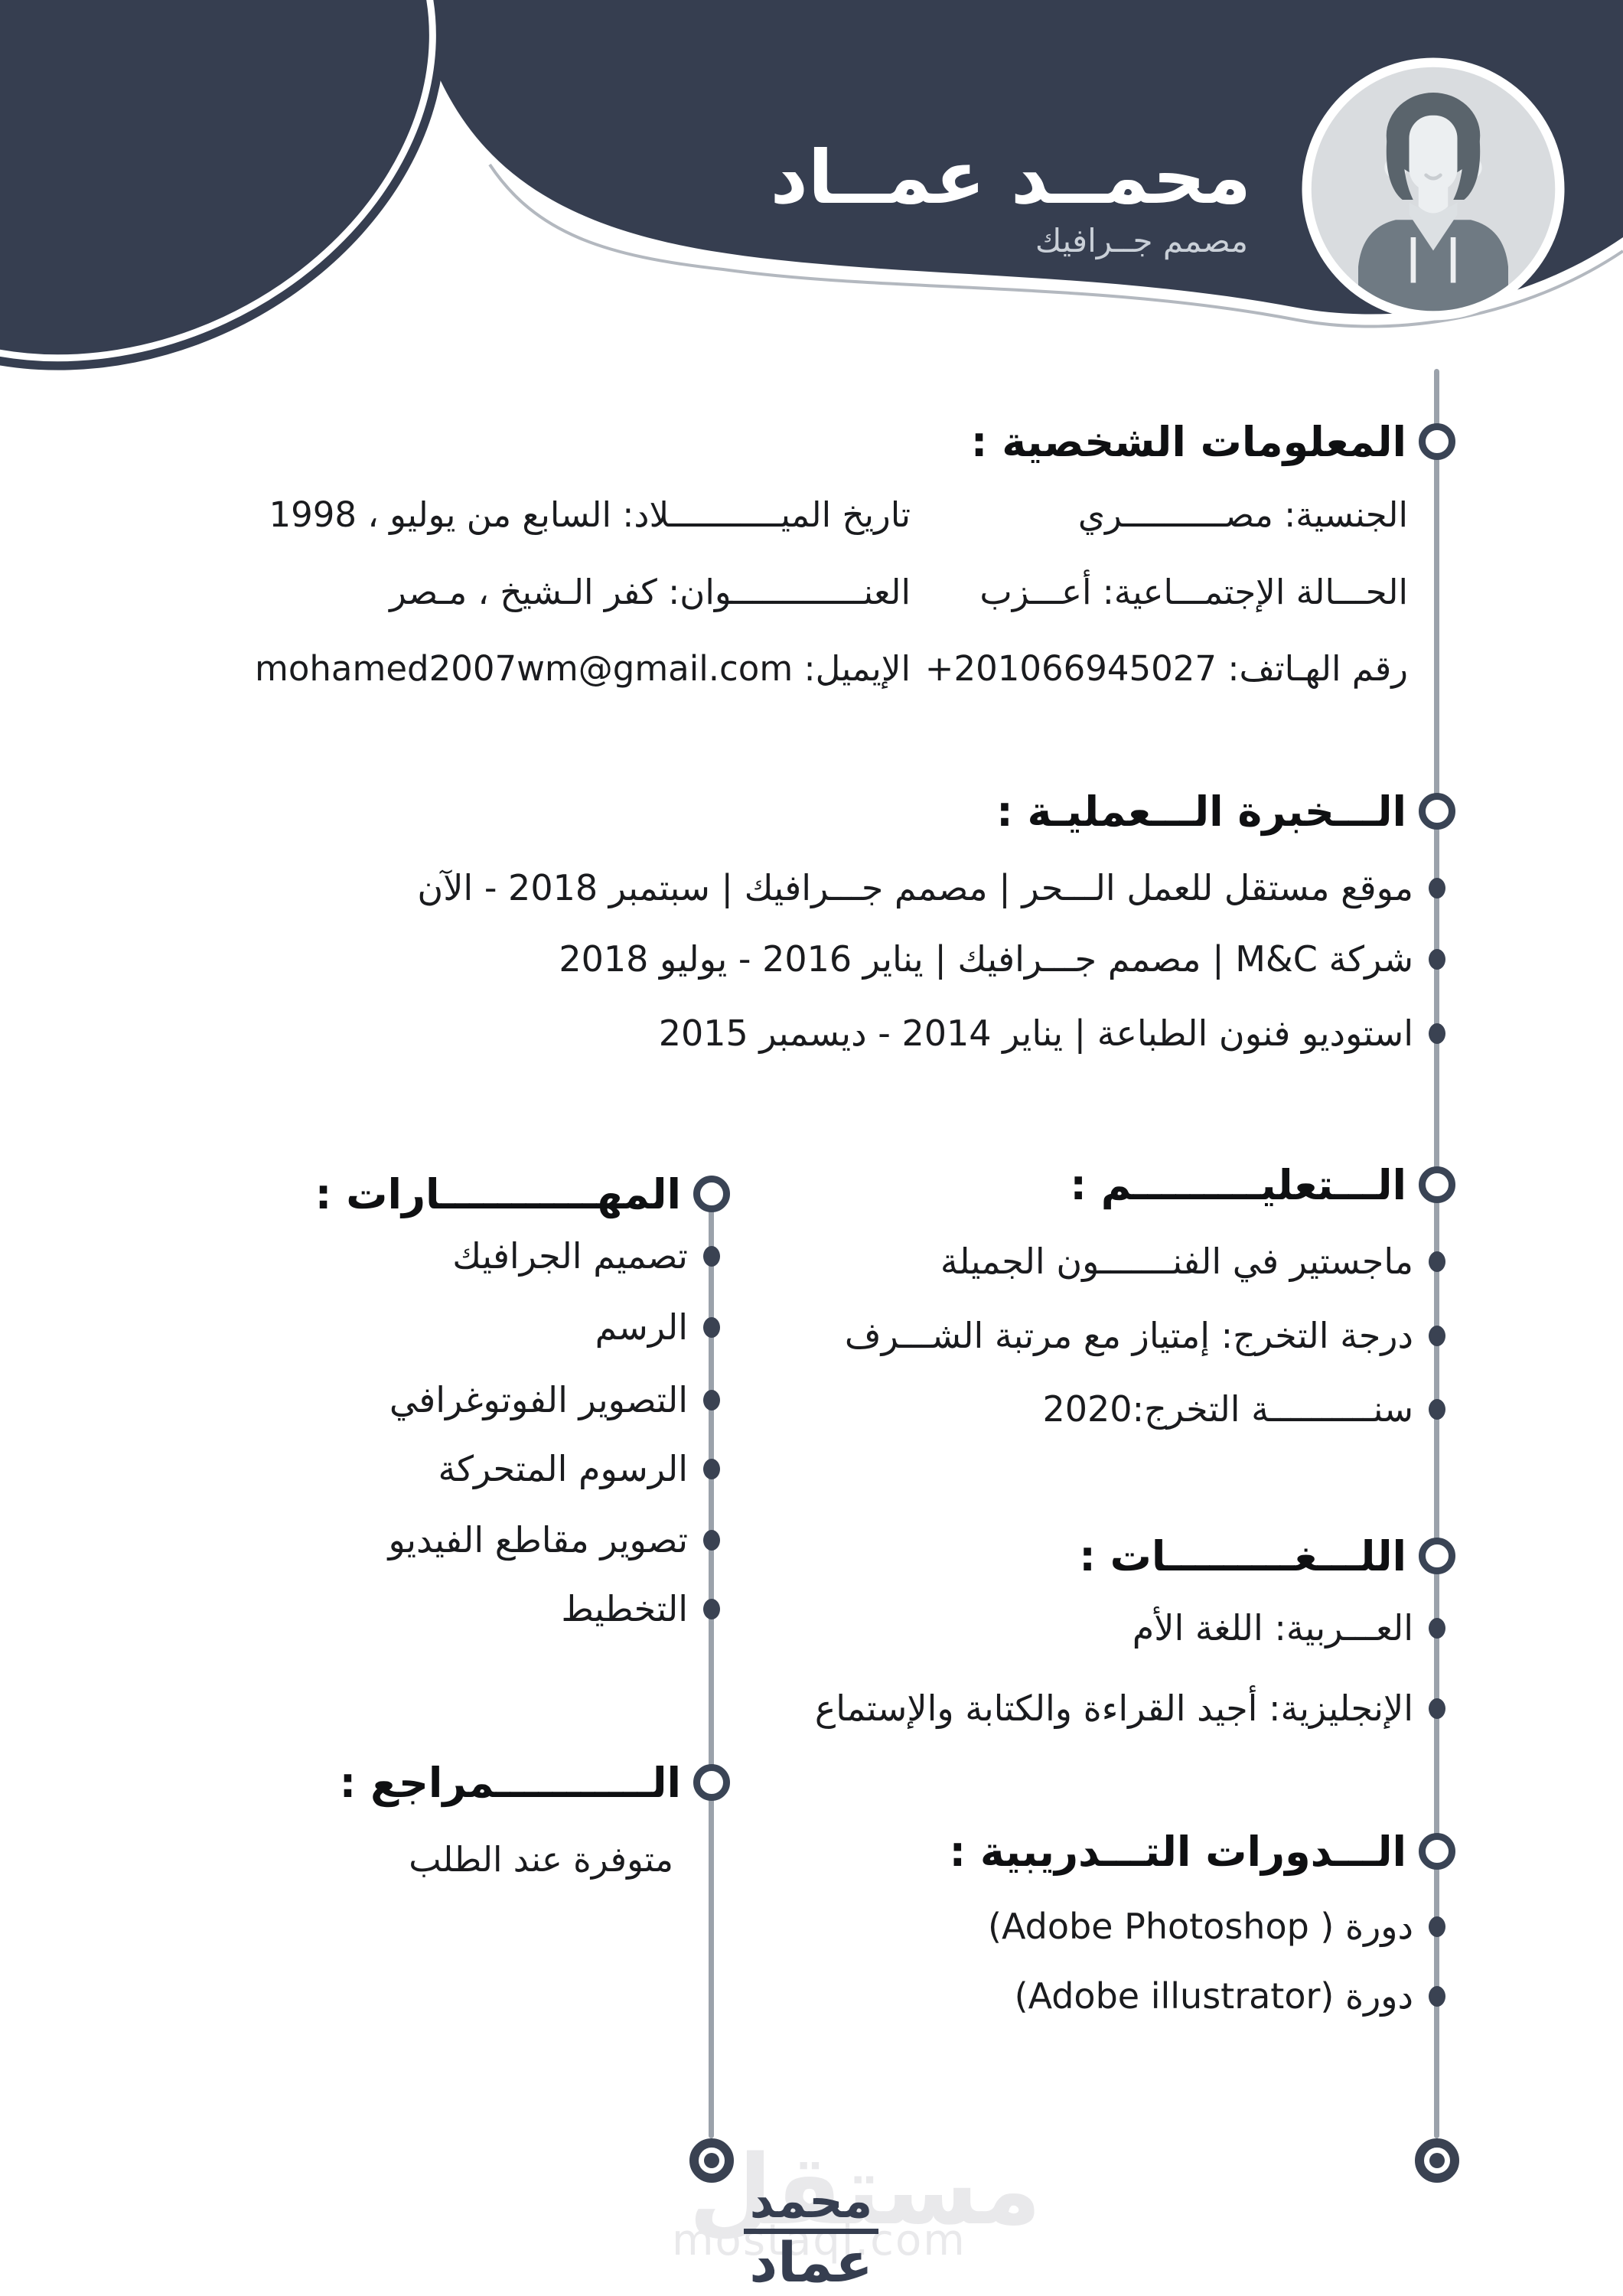 The height and width of the screenshot is (2296, 1623). I want to click on signature-line1: محمد, so click(811, 2205).